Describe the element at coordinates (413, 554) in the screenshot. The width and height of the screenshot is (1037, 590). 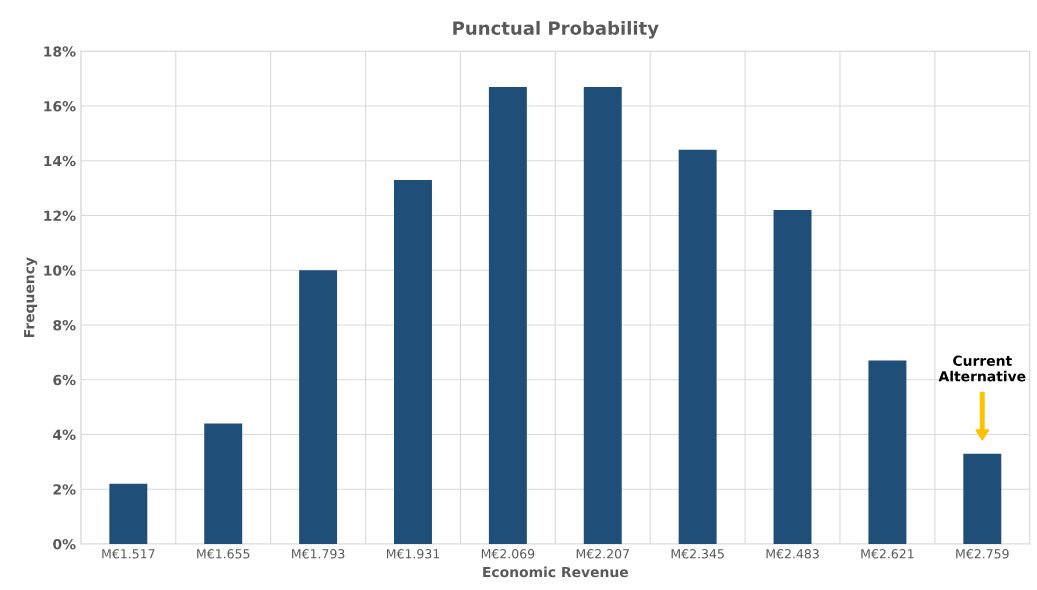
I see `x-tick-label: M€1.931` at that location.